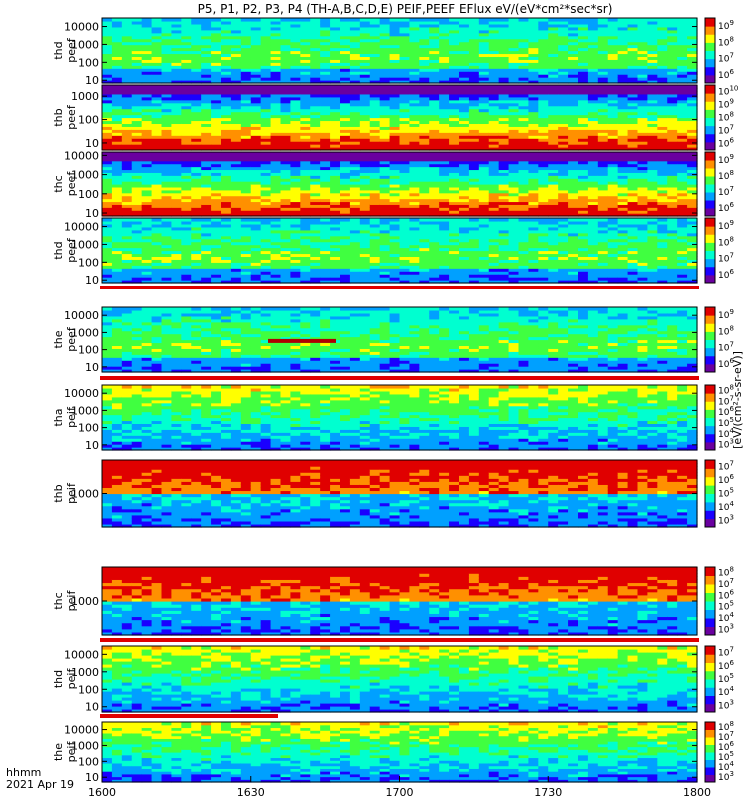  What do you see at coordinates (710, 105) in the screenshot?
I see `colorbar-segment` at bounding box center [710, 105].